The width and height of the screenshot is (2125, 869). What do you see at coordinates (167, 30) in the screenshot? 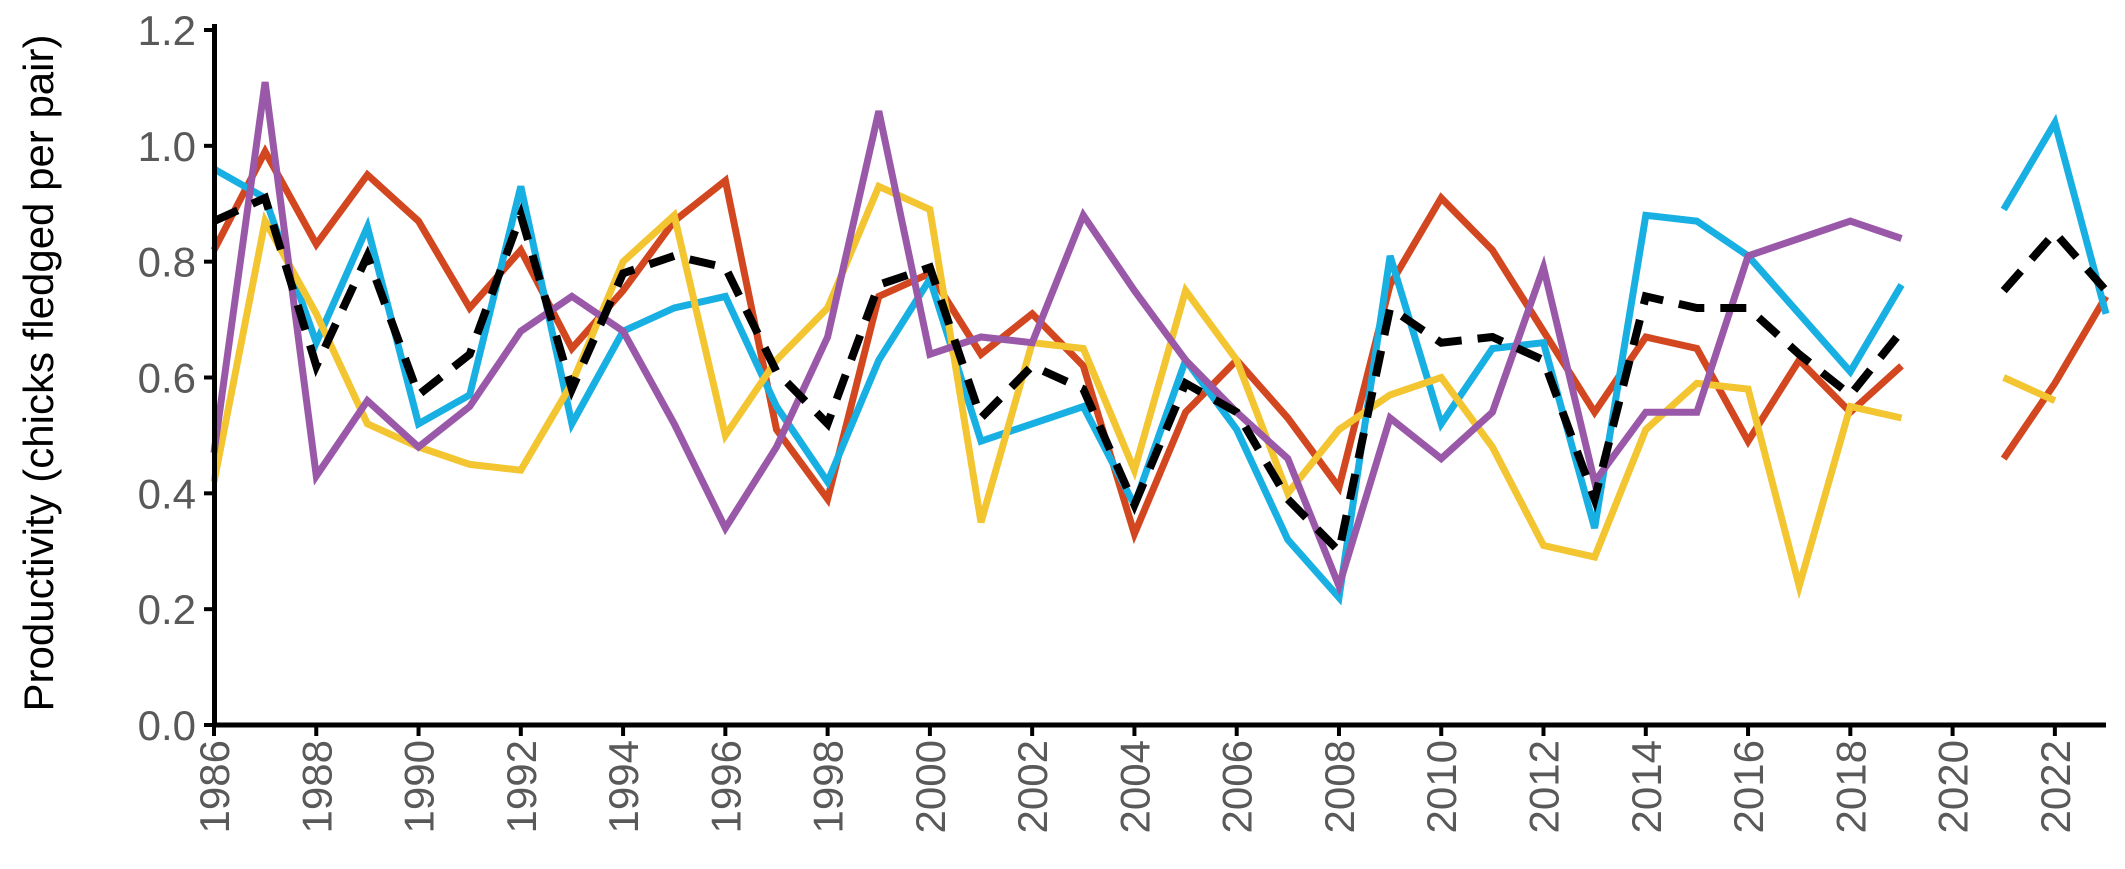
I see `y-tick-label: 1.2` at bounding box center [167, 30].